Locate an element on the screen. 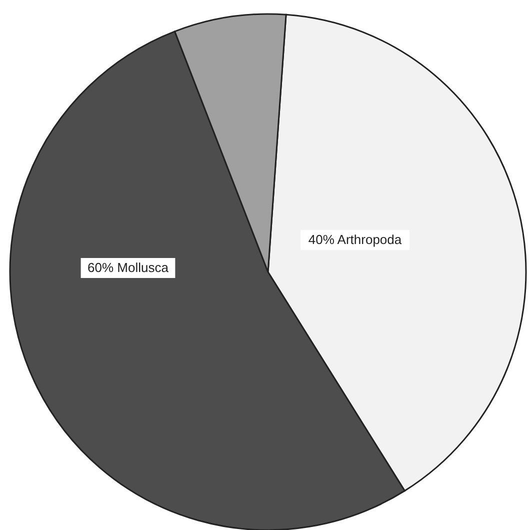 The image size is (530, 530). slice-label: 40% Arthropoda is located at coordinates (355, 239).